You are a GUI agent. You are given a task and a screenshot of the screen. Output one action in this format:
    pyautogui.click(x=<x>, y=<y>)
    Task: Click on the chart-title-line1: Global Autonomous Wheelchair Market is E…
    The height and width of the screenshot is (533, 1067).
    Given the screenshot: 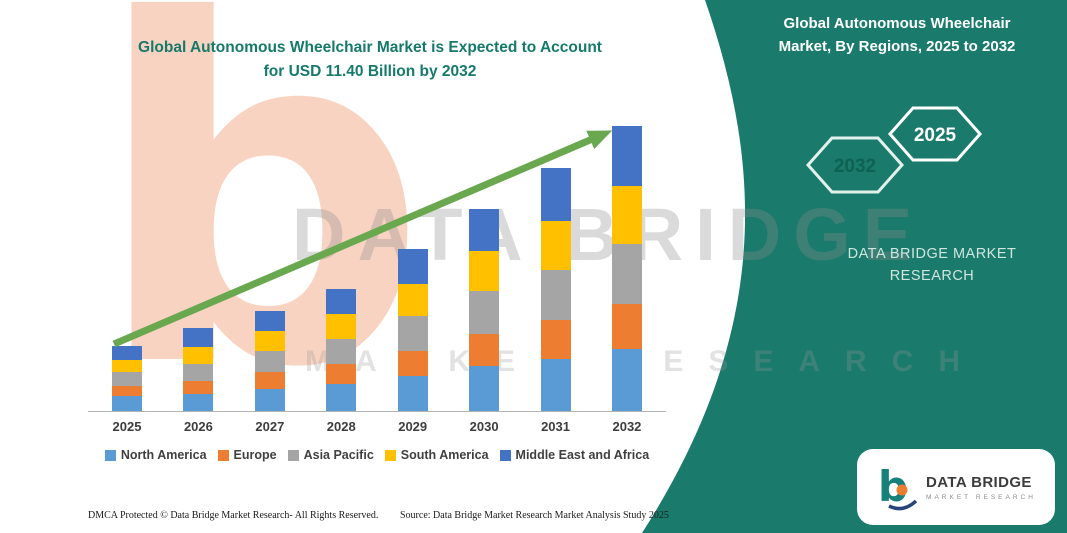 What is the action you would take?
    pyautogui.click(x=370, y=47)
    